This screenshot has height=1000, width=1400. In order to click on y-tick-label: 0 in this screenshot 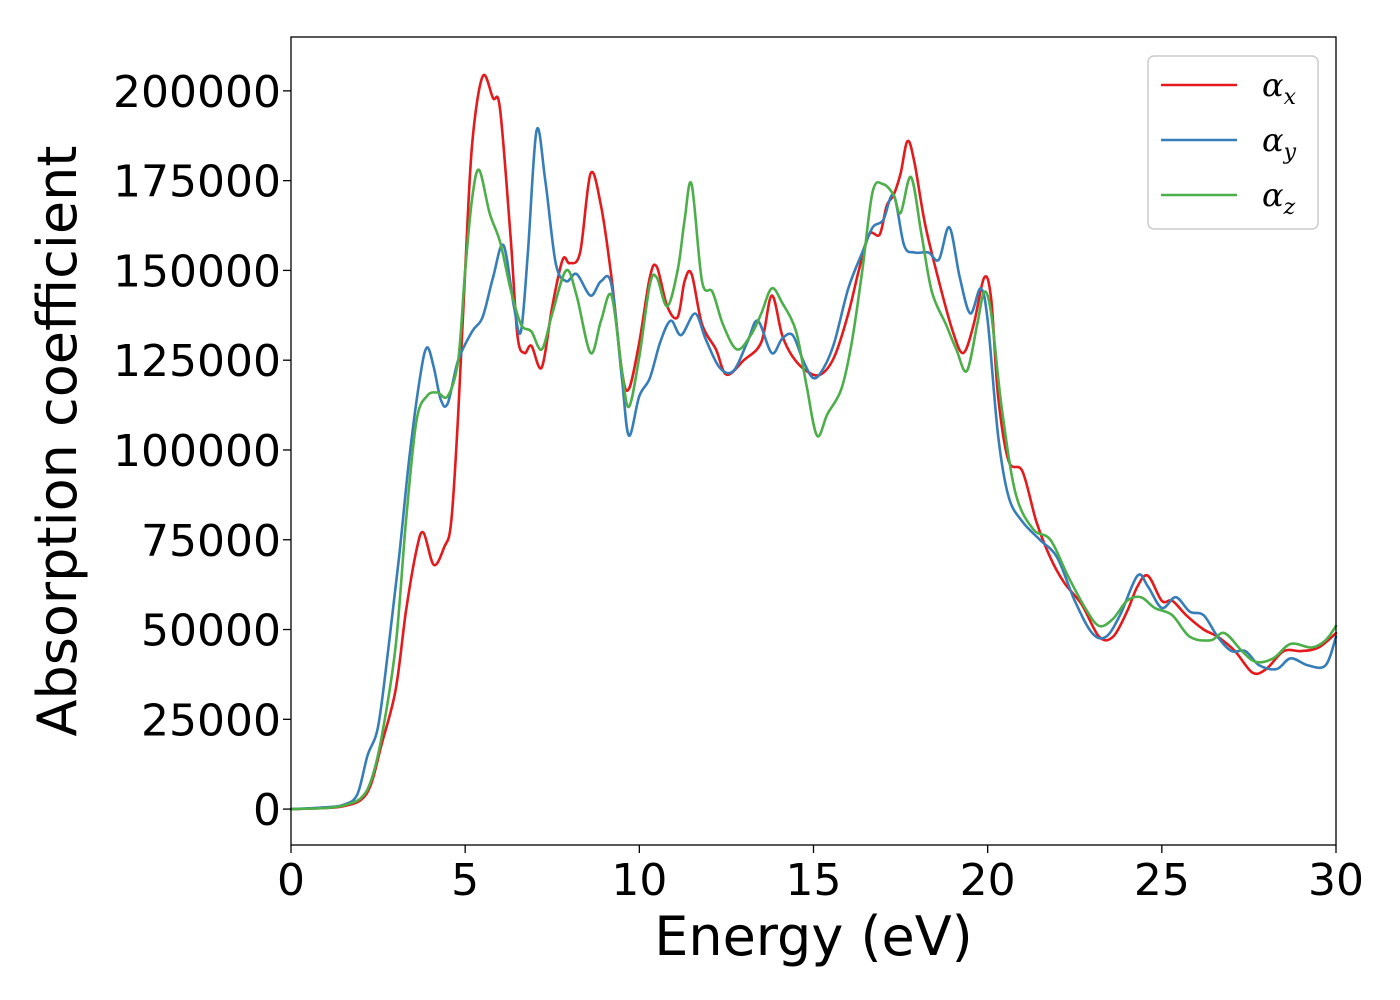, I will do `click(267, 810)`.